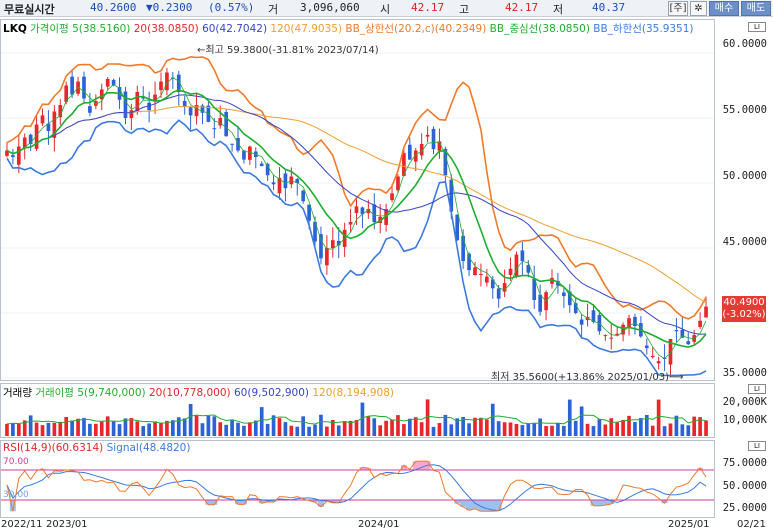 This screenshot has height=532, width=773. Describe the element at coordinates (698, 8) in the screenshot. I see `gear-icon: ✲` at that location.